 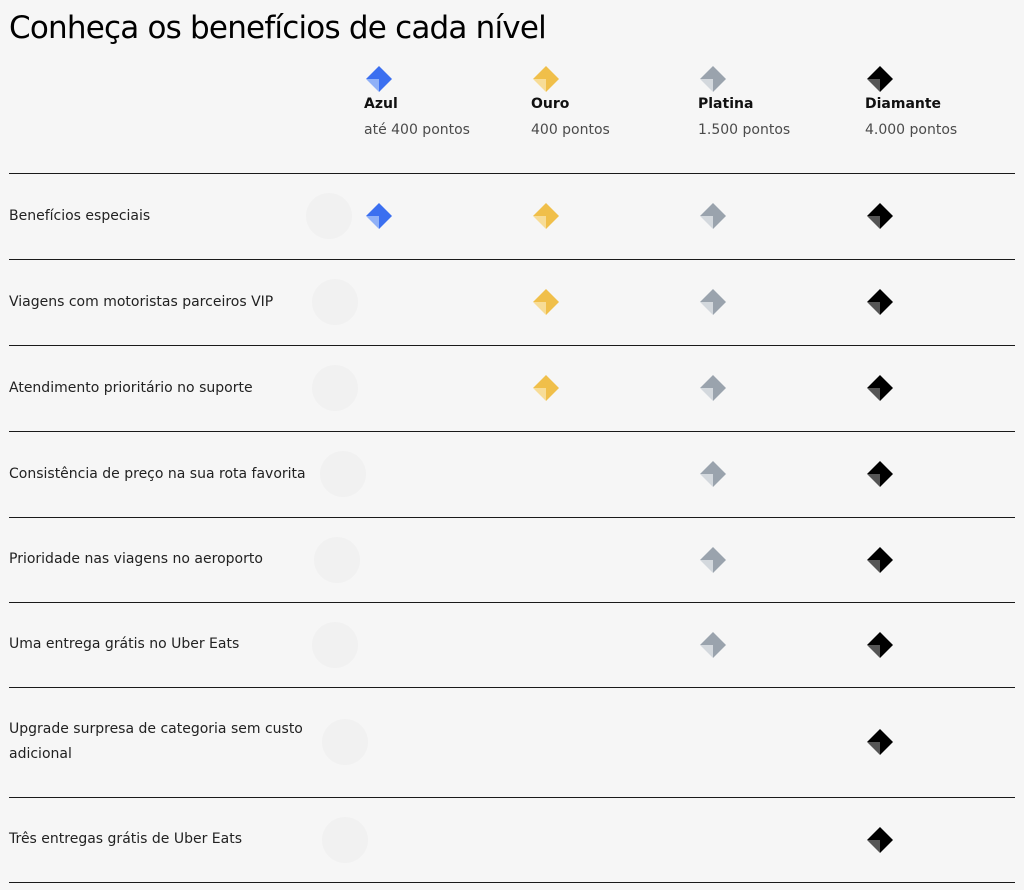 I want to click on tier-name: Platina, so click(x=726, y=104).